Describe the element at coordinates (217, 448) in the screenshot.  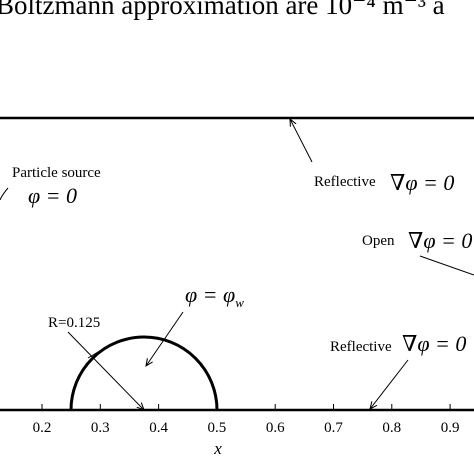
I see `axis-label: x` at that location.